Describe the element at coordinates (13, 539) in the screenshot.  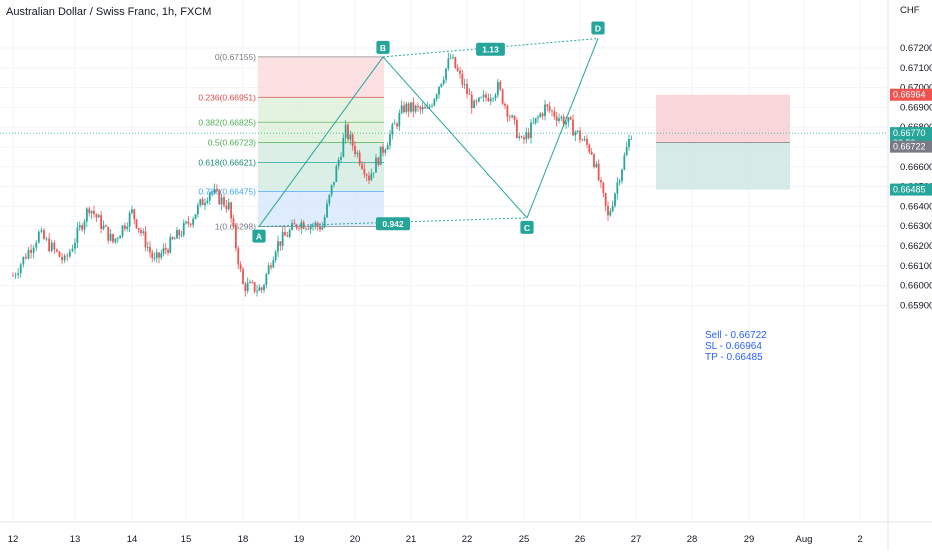
I see `x-tick-label: 12` at that location.